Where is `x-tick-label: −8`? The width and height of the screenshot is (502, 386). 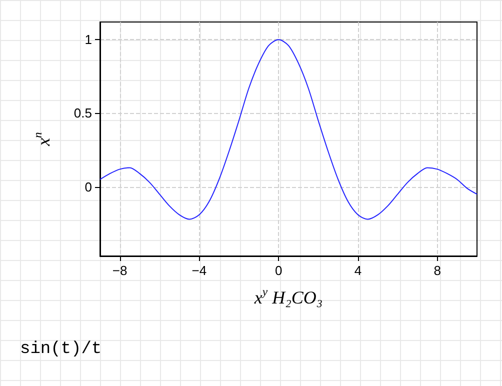
x-tick-label: −8 is located at coordinates (120, 270).